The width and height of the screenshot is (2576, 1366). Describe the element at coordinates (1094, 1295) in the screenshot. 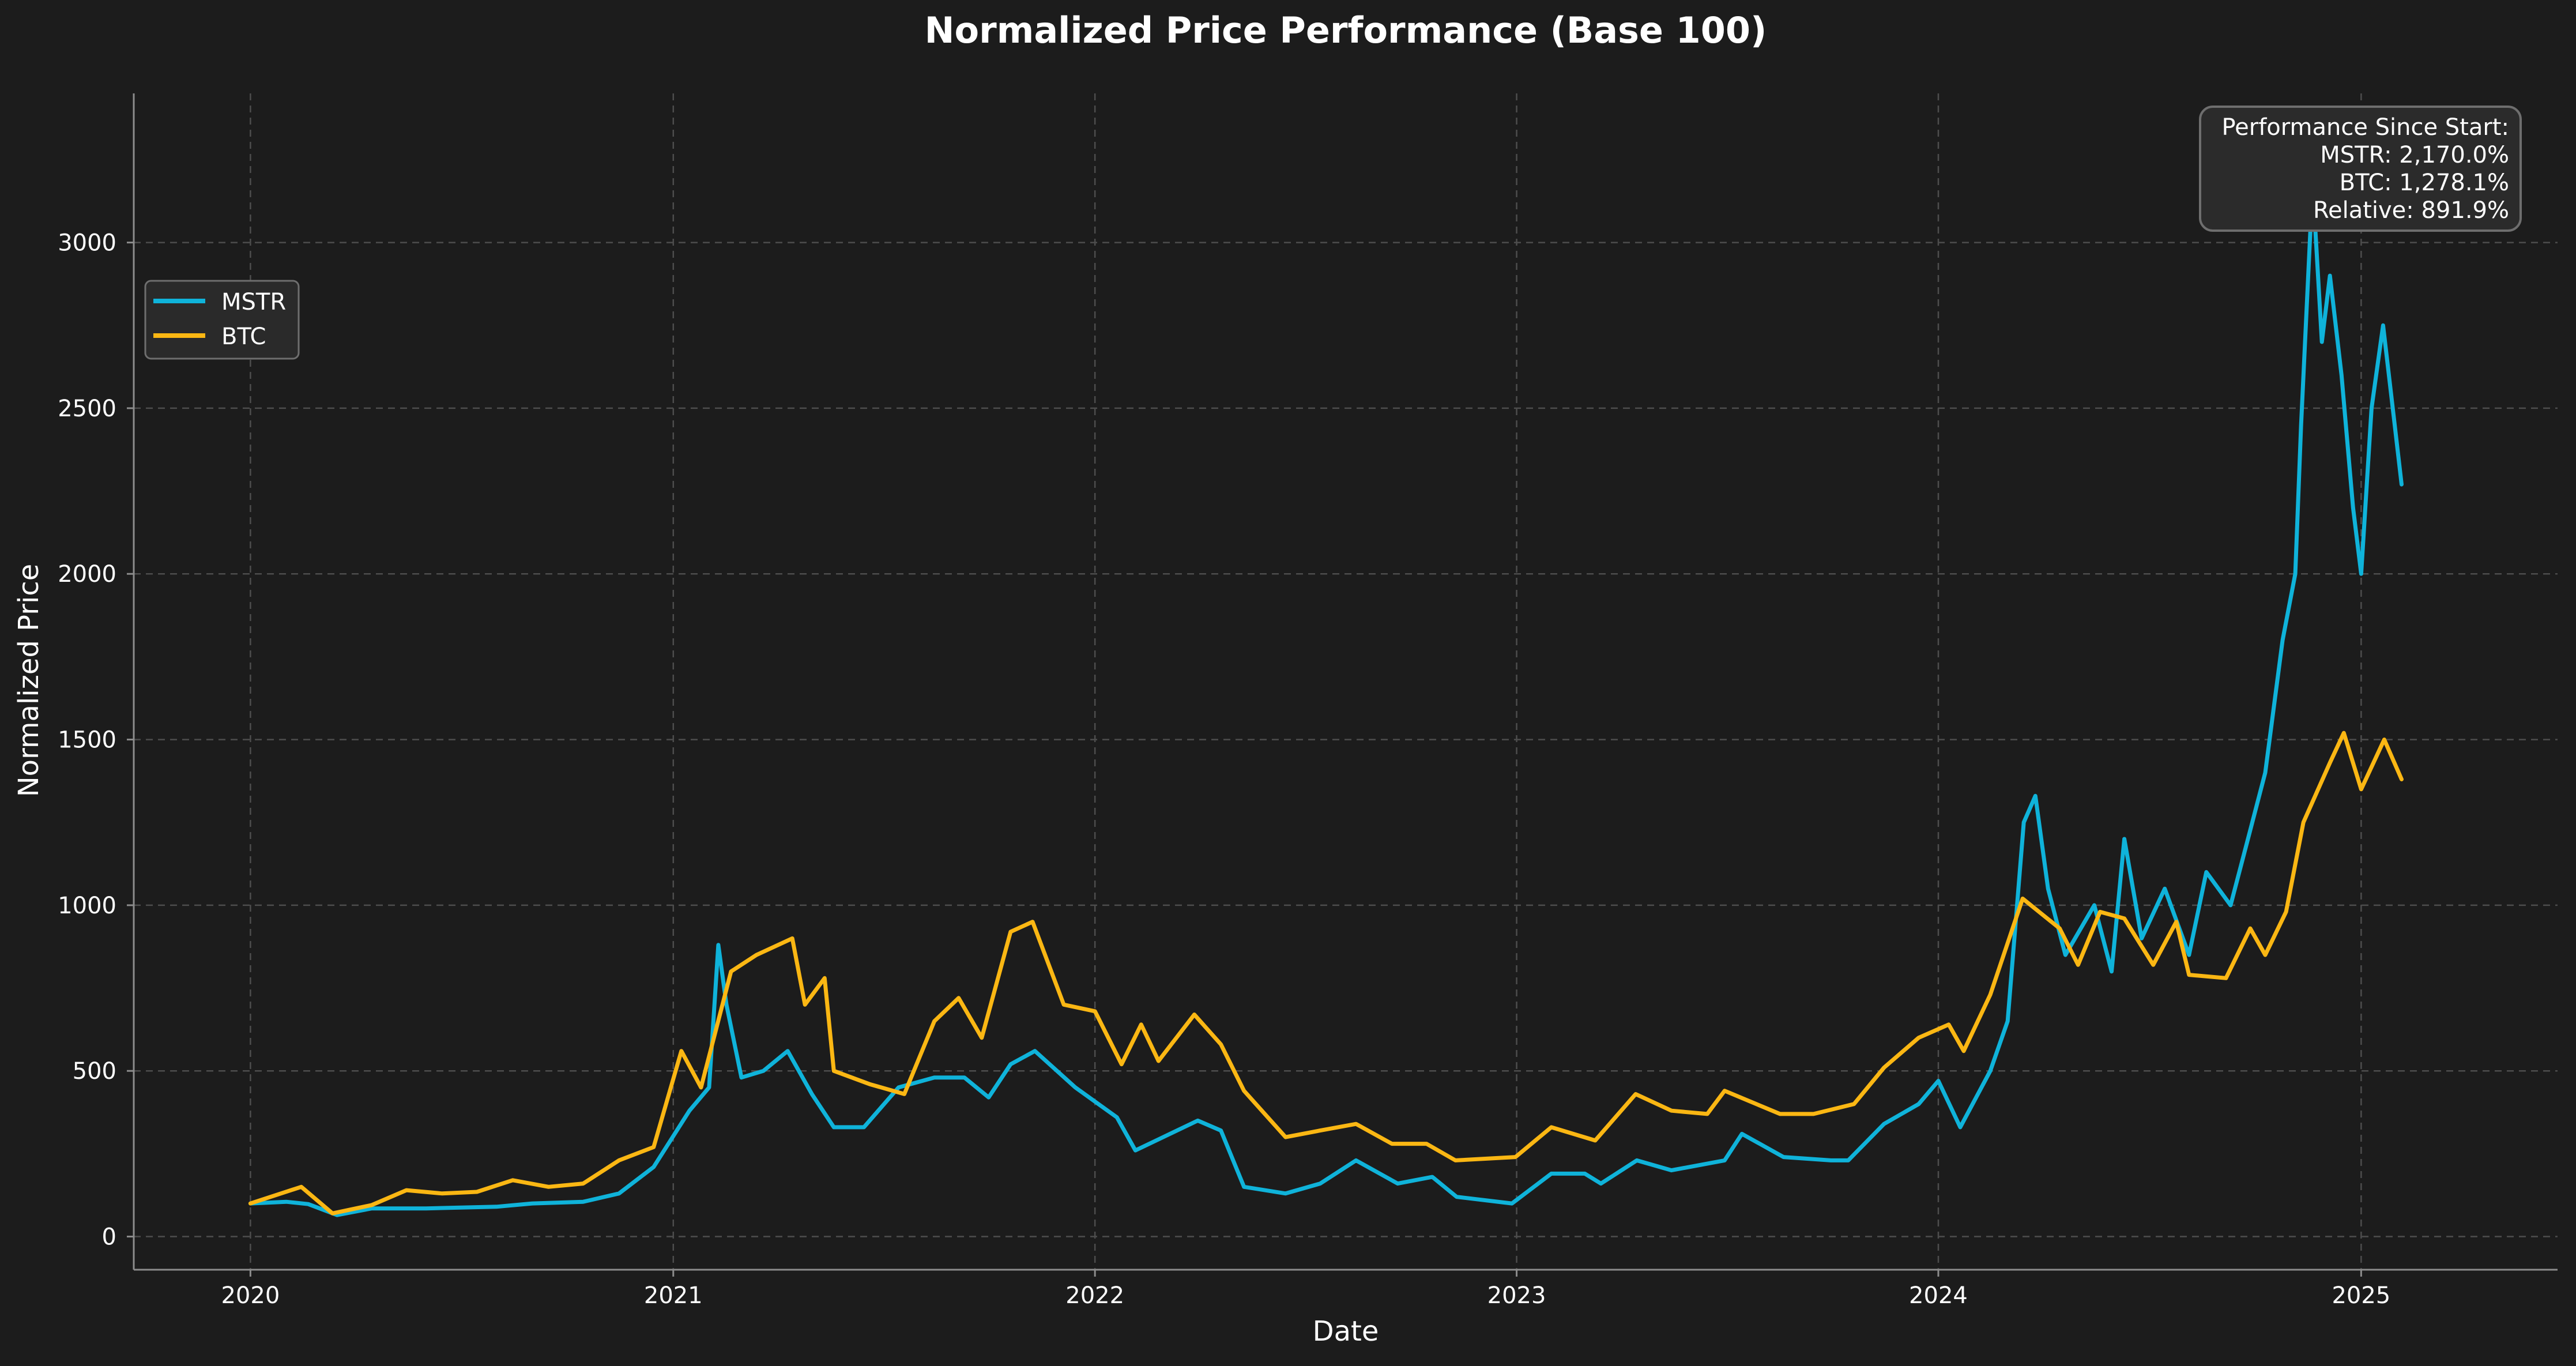

I see `x-tick-label: 2022` at that location.